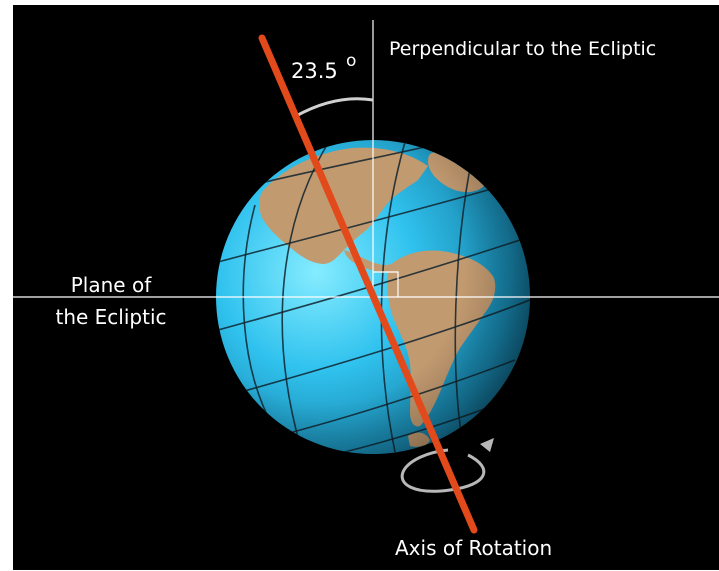  What do you see at coordinates (110, 317) in the screenshot?
I see `plane-of-ecliptic-label-line2: the Ecliptic` at bounding box center [110, 317].